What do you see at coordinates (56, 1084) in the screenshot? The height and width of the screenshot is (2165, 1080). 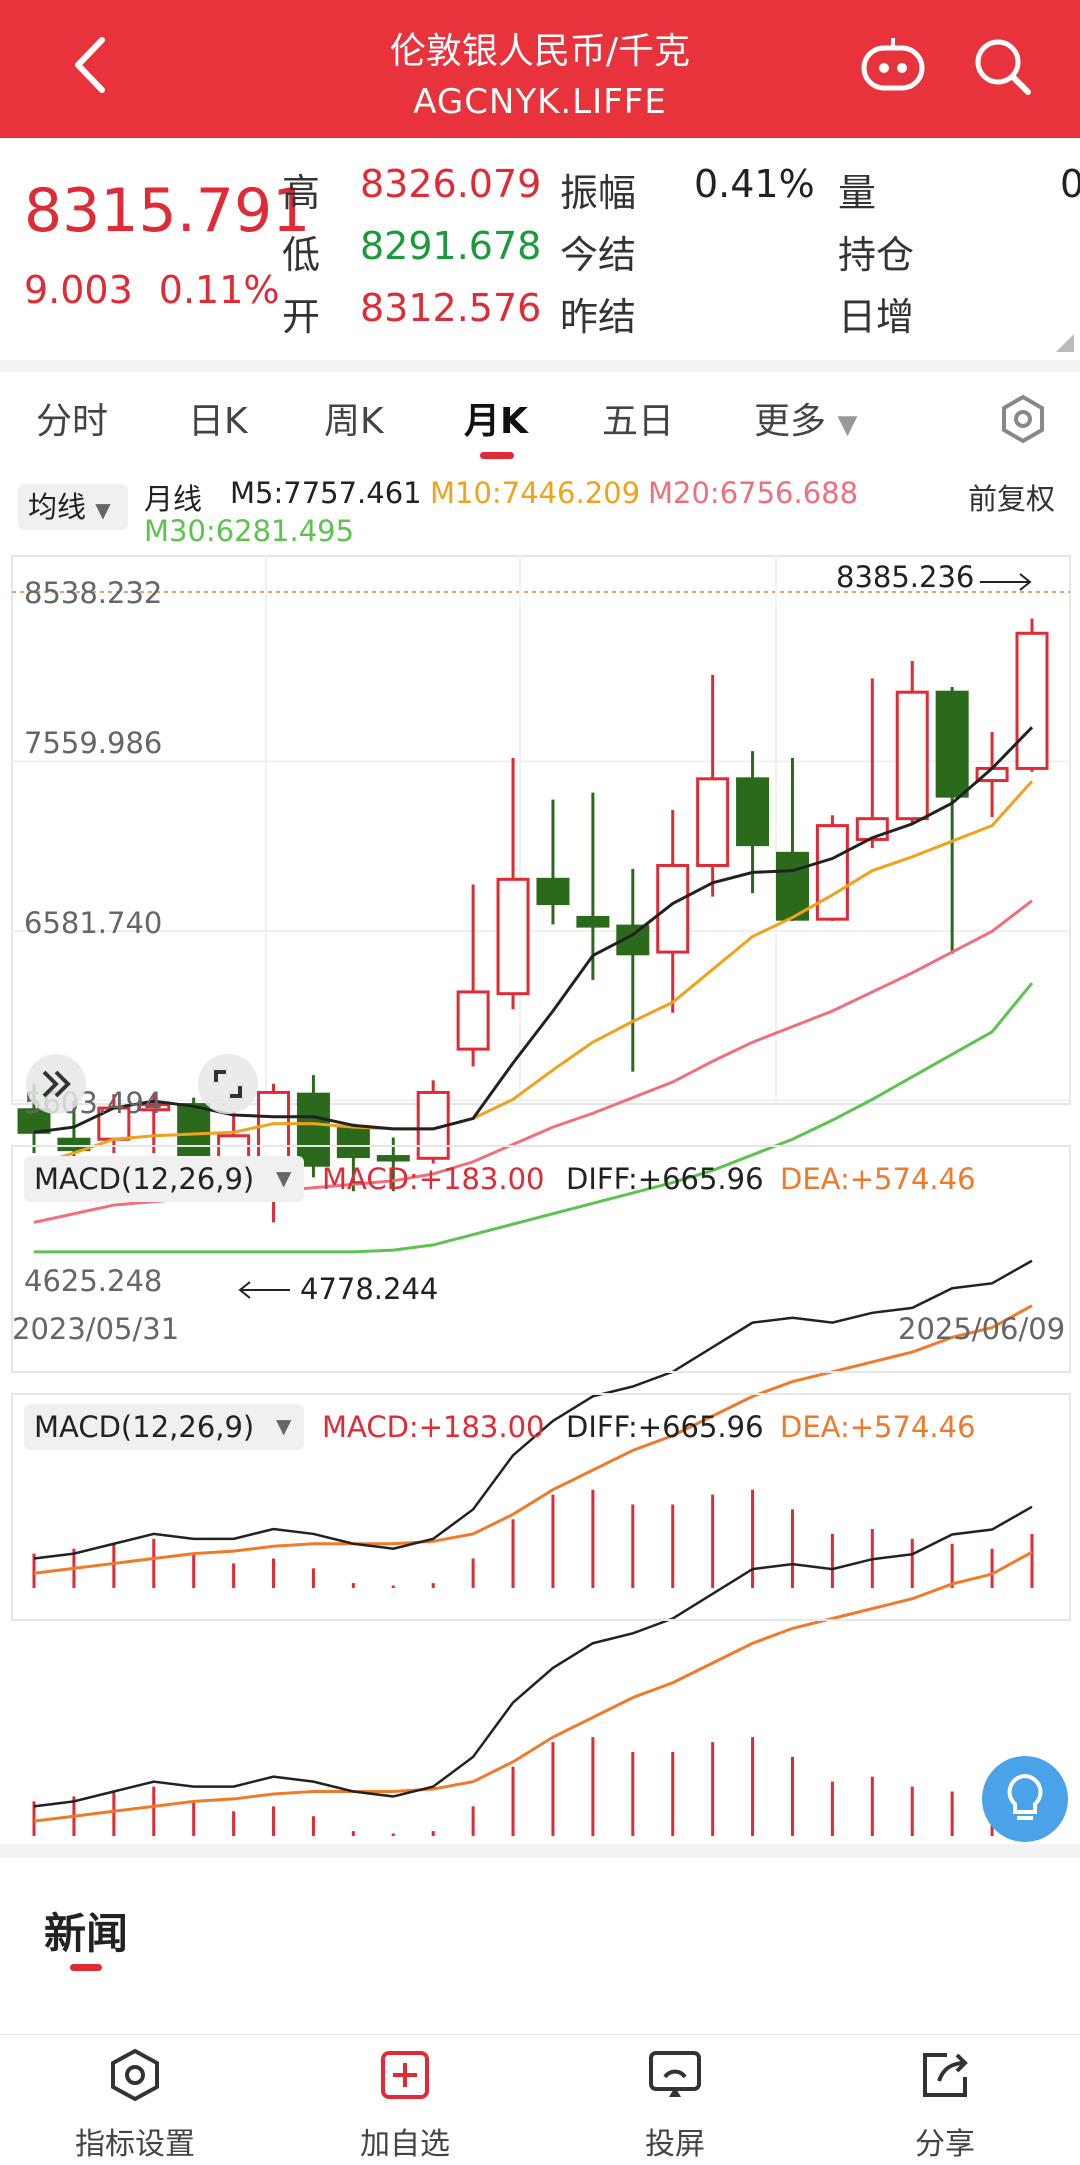 I see `scroll-left-button` at bounding box center [56, 1084].